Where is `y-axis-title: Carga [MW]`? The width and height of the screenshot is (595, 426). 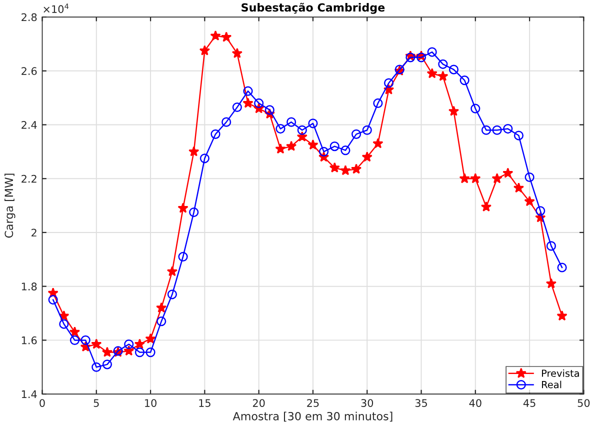 y-axis-title: Carga [MW] is located at coordinates (10, 206).